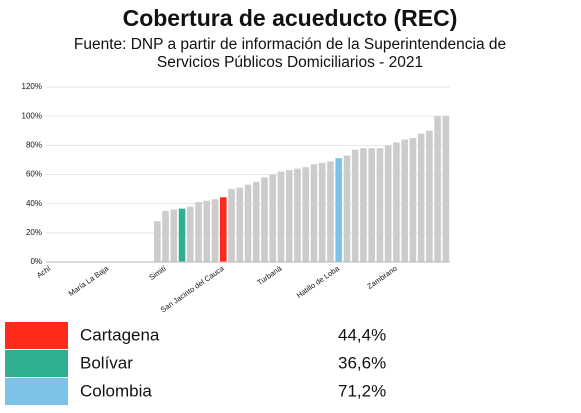  Describe the element at coordinates (290, 62) in the screenshot. I see `chart-subtitle: Servicios Públicos Domiciliarios - 2021` at that location.